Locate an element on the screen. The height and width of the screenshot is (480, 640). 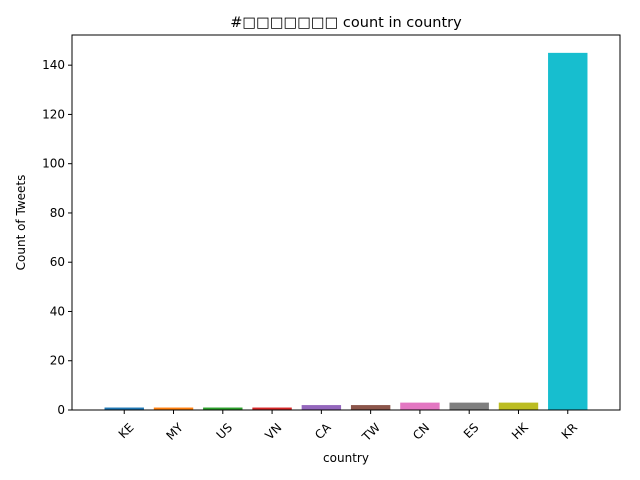
x-tick-label: CN is located at coordinates (421, 431).